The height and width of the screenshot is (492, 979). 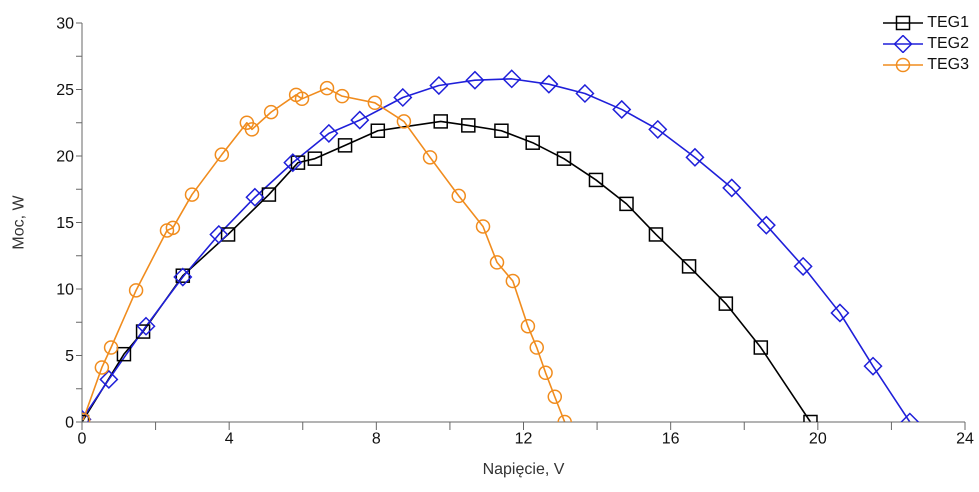 I want to click on legend-label: TEG3, so click(x=948, y=65).